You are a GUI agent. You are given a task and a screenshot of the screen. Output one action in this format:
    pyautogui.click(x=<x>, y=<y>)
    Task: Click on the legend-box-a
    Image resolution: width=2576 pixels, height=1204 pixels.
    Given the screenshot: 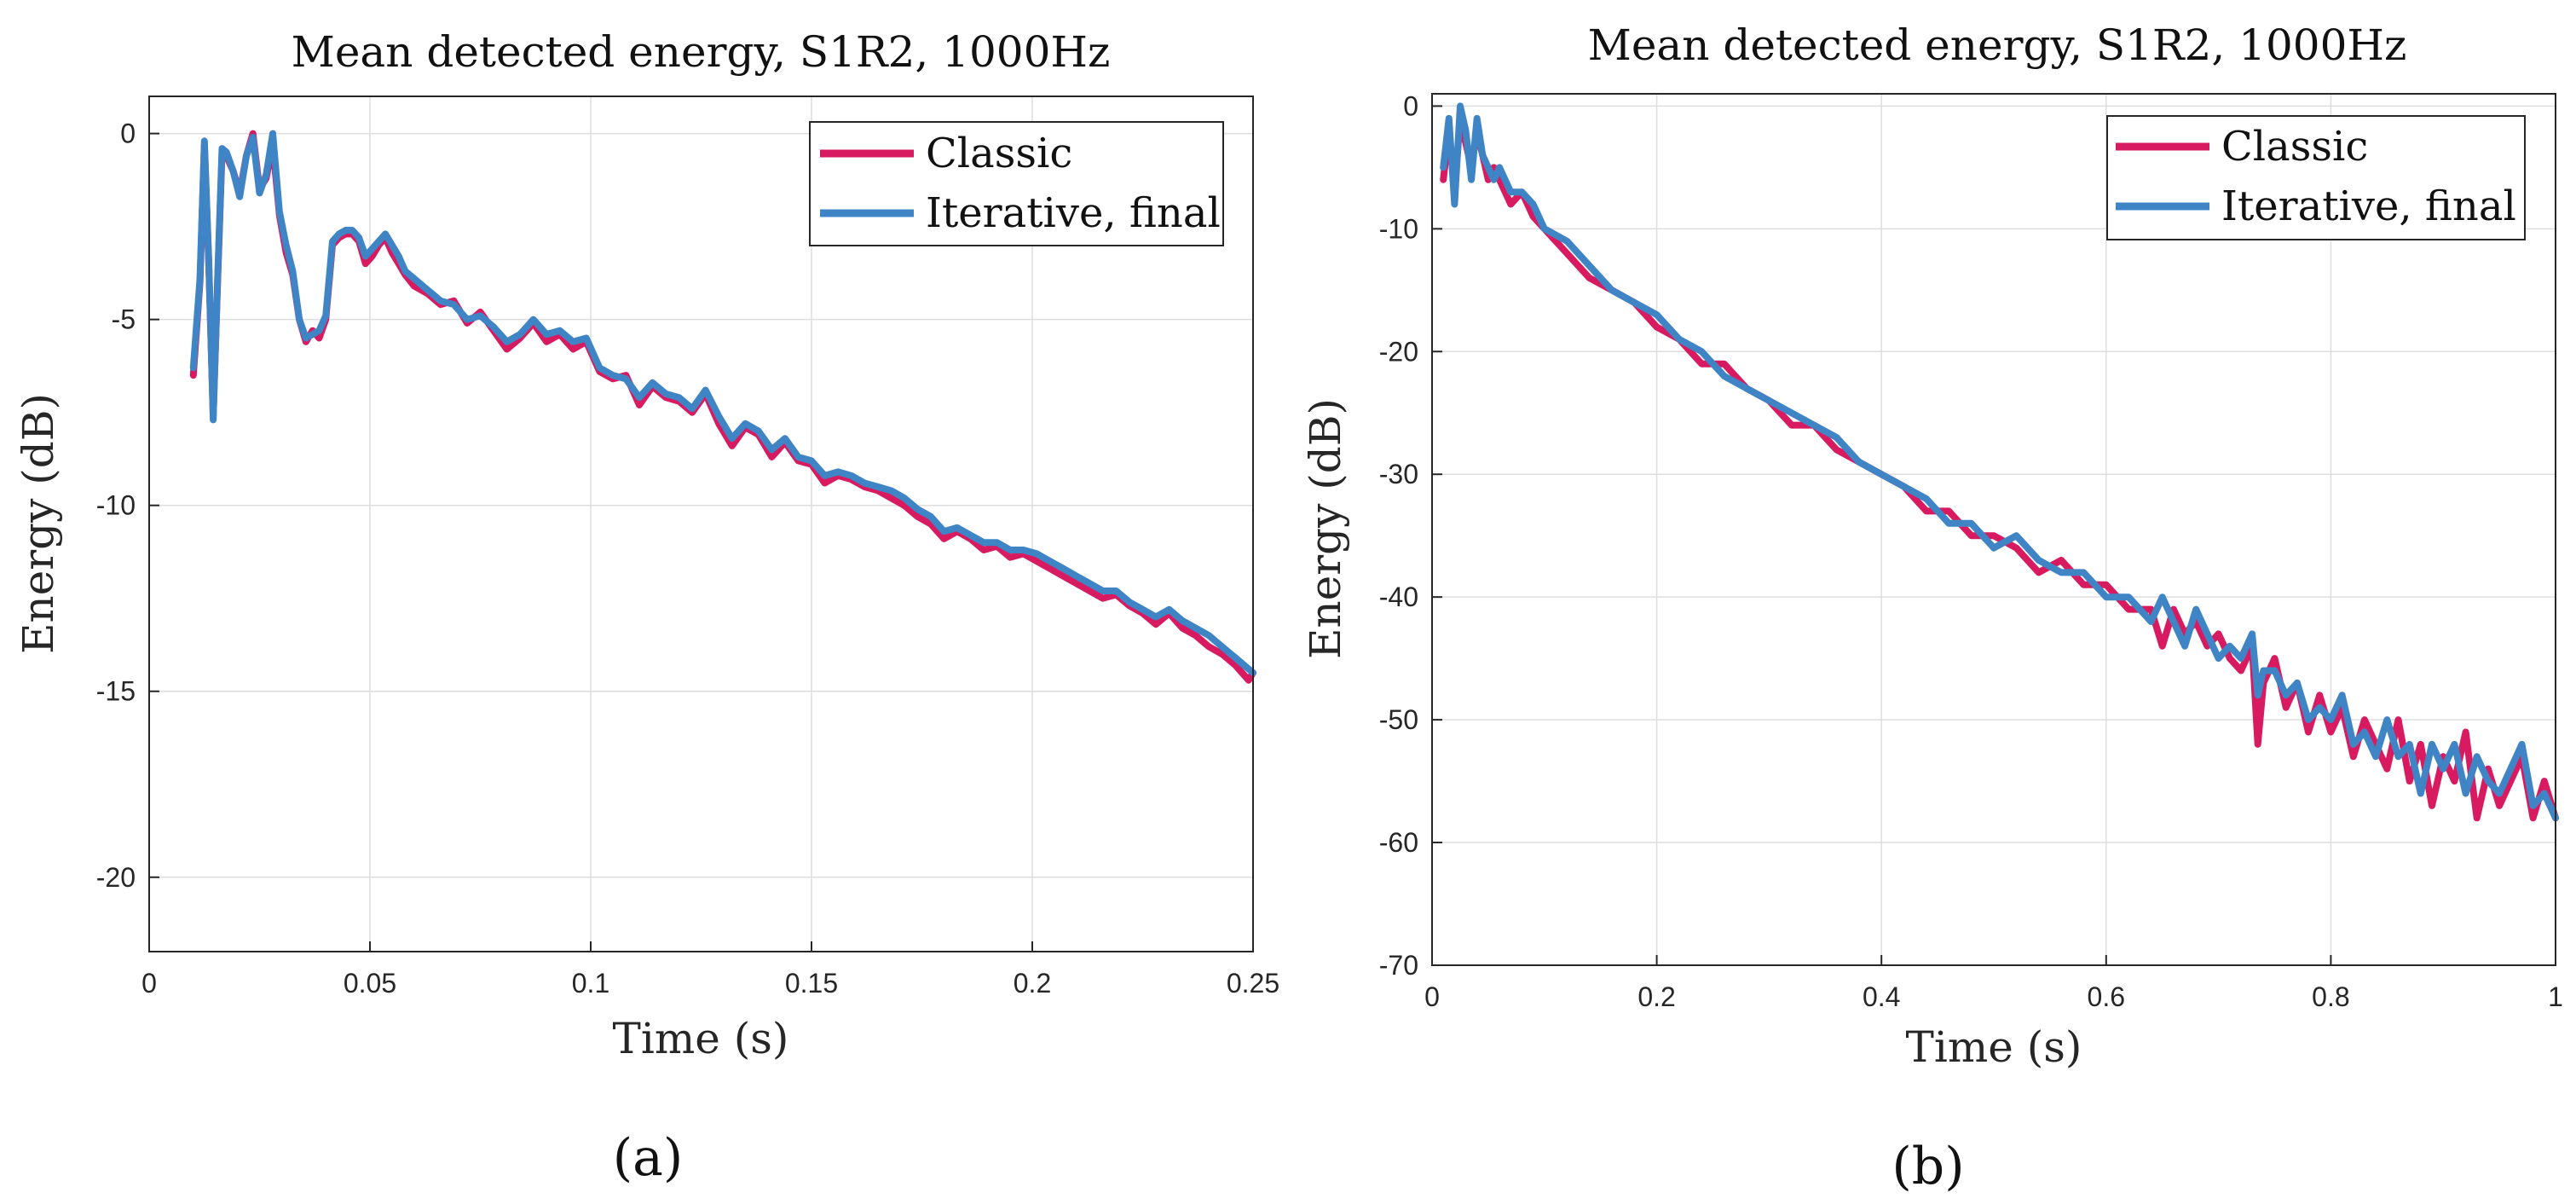 What is the action you would take?
    pyautogui.click(x=1016, y=183)
    